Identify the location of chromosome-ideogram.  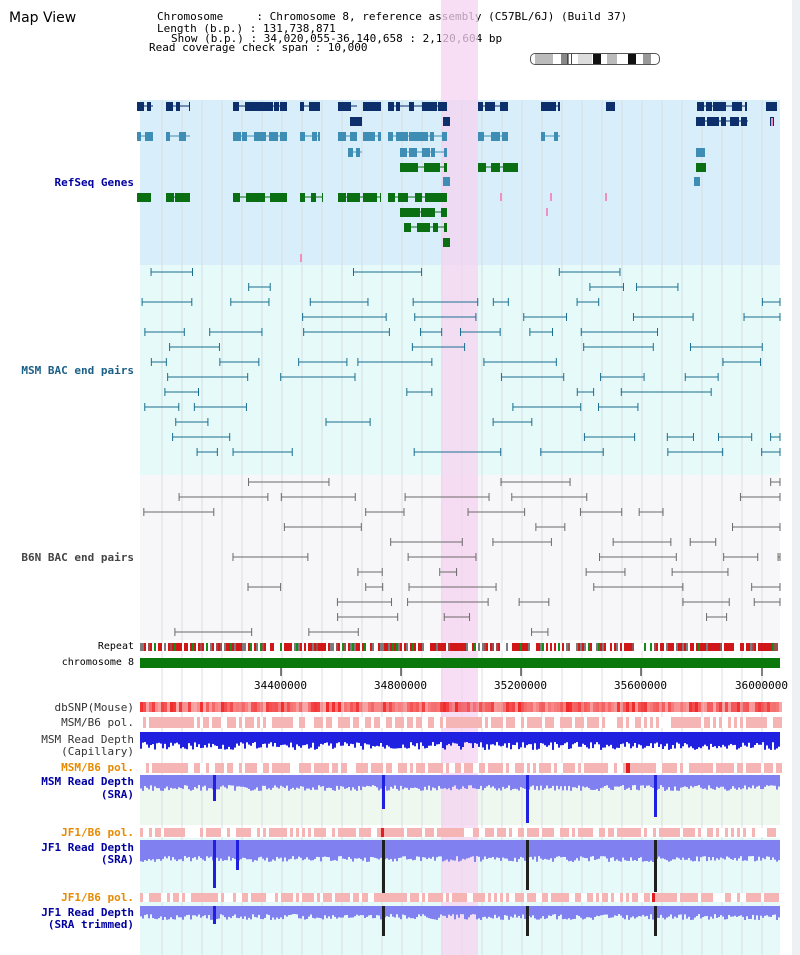
(595, 59).